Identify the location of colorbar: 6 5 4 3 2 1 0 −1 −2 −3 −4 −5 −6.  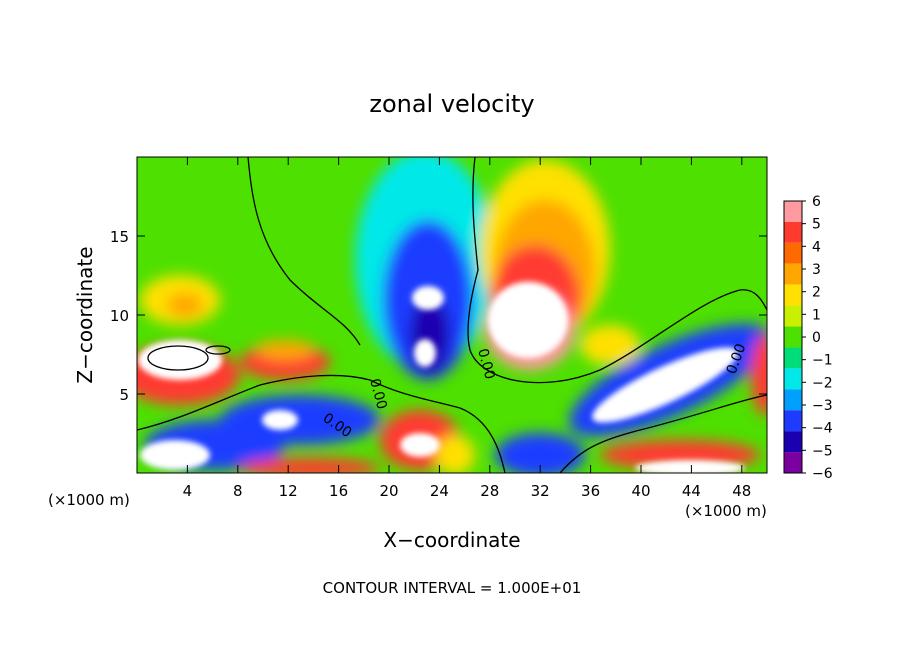
(808, 338).